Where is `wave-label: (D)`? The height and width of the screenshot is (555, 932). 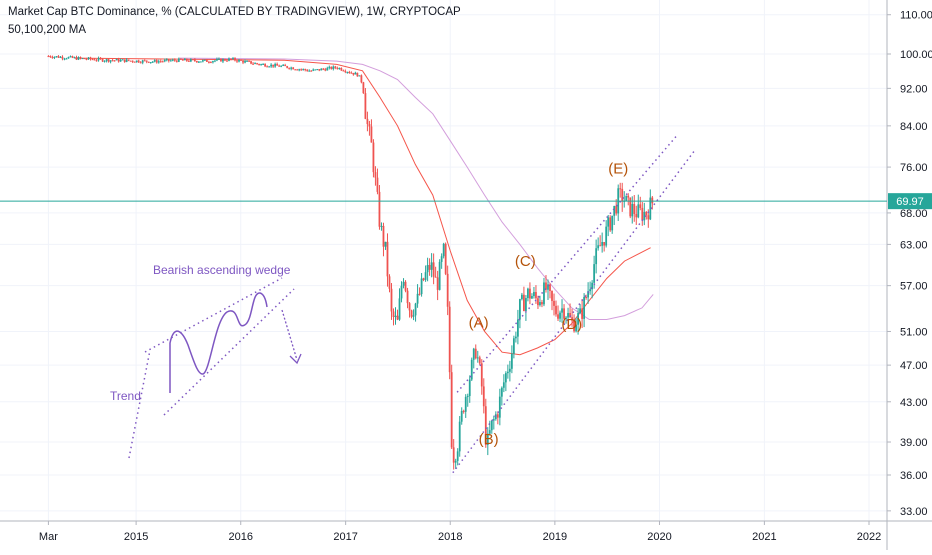
wave-label: (D) is located at coordinates (571, 324).